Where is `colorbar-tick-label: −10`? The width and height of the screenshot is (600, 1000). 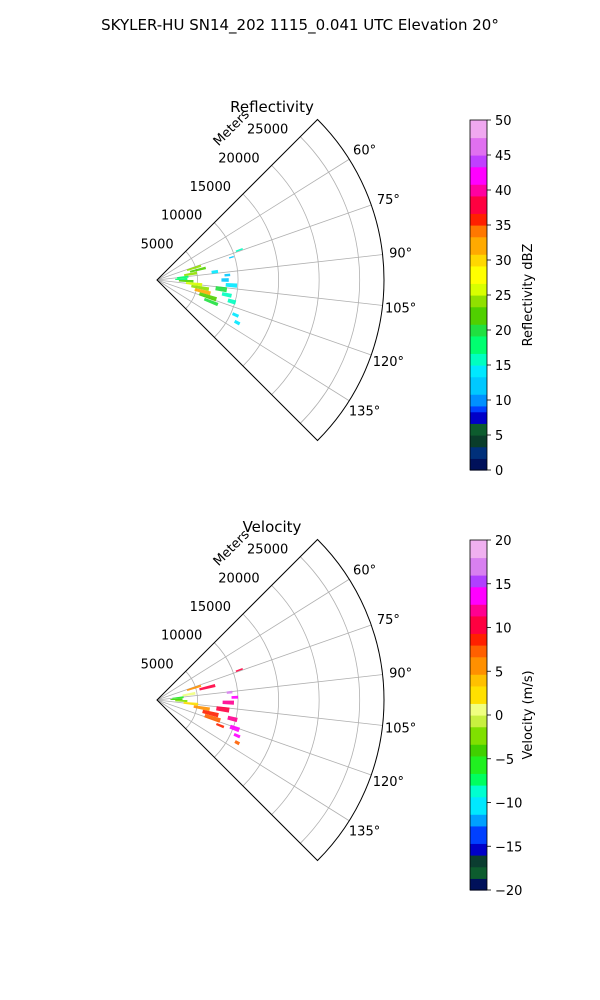 colorbar-tick-label: −10 is located at coordinates (508, 804).